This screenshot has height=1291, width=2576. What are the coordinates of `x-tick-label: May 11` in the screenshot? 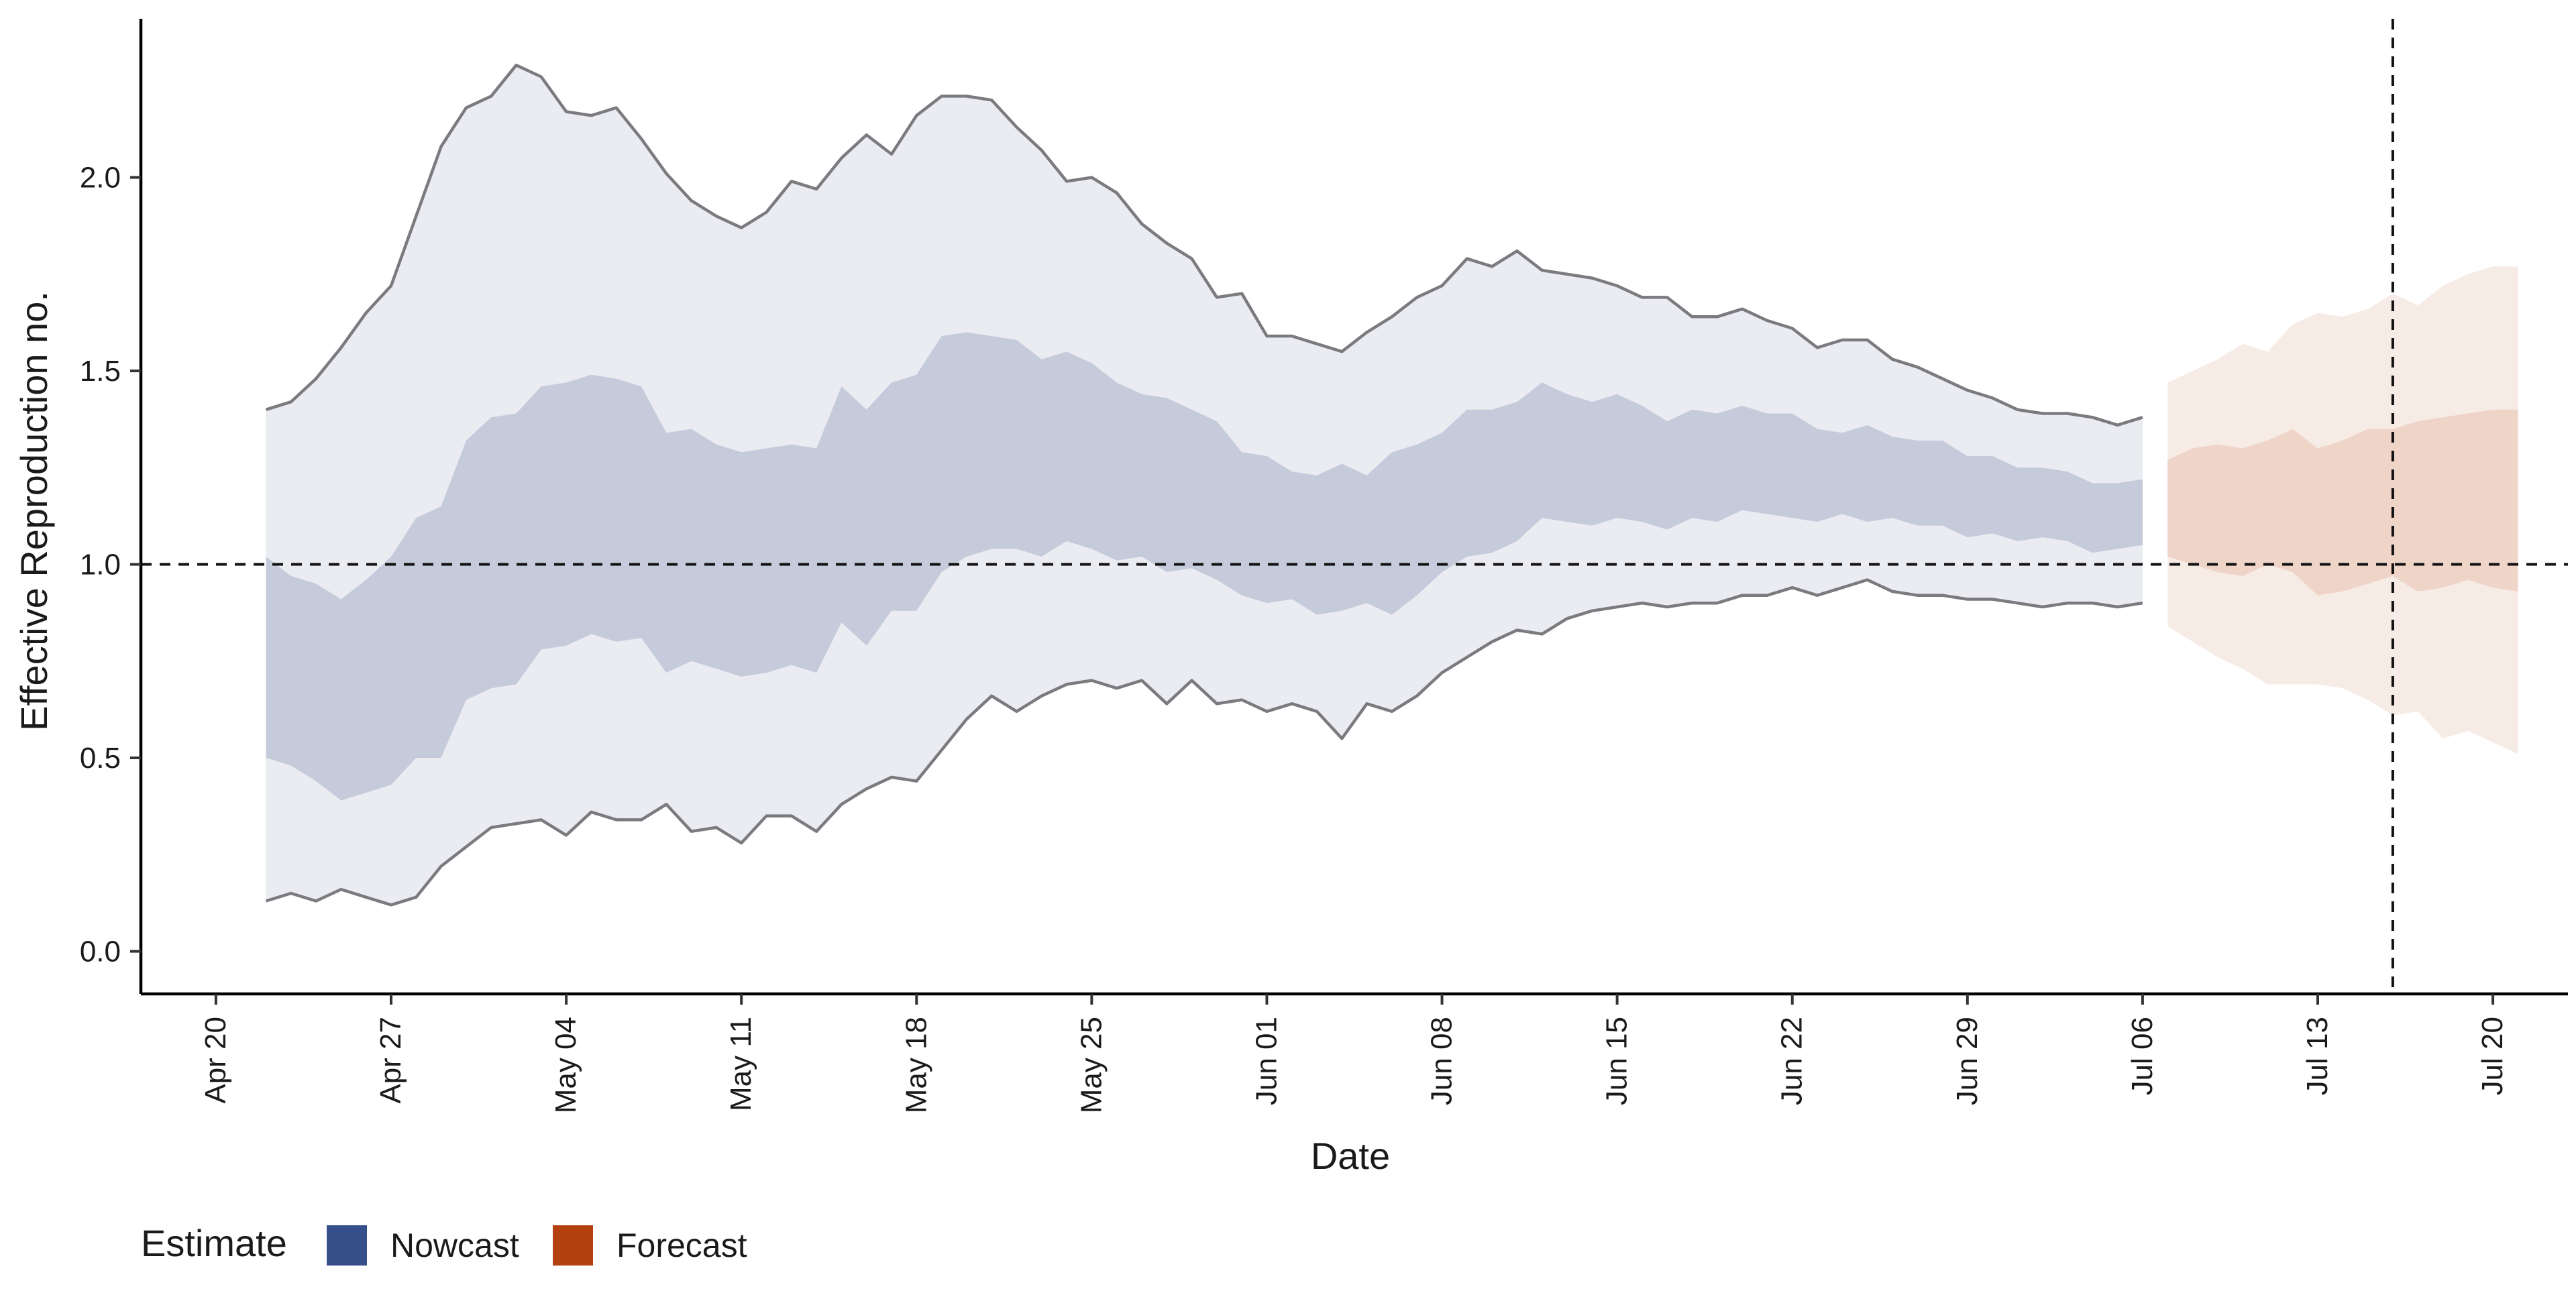 It's located at (740, 1064).